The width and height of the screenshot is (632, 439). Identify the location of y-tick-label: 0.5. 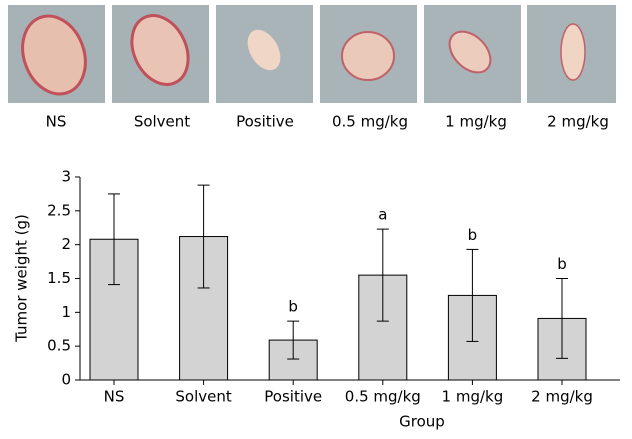
(59, 346).